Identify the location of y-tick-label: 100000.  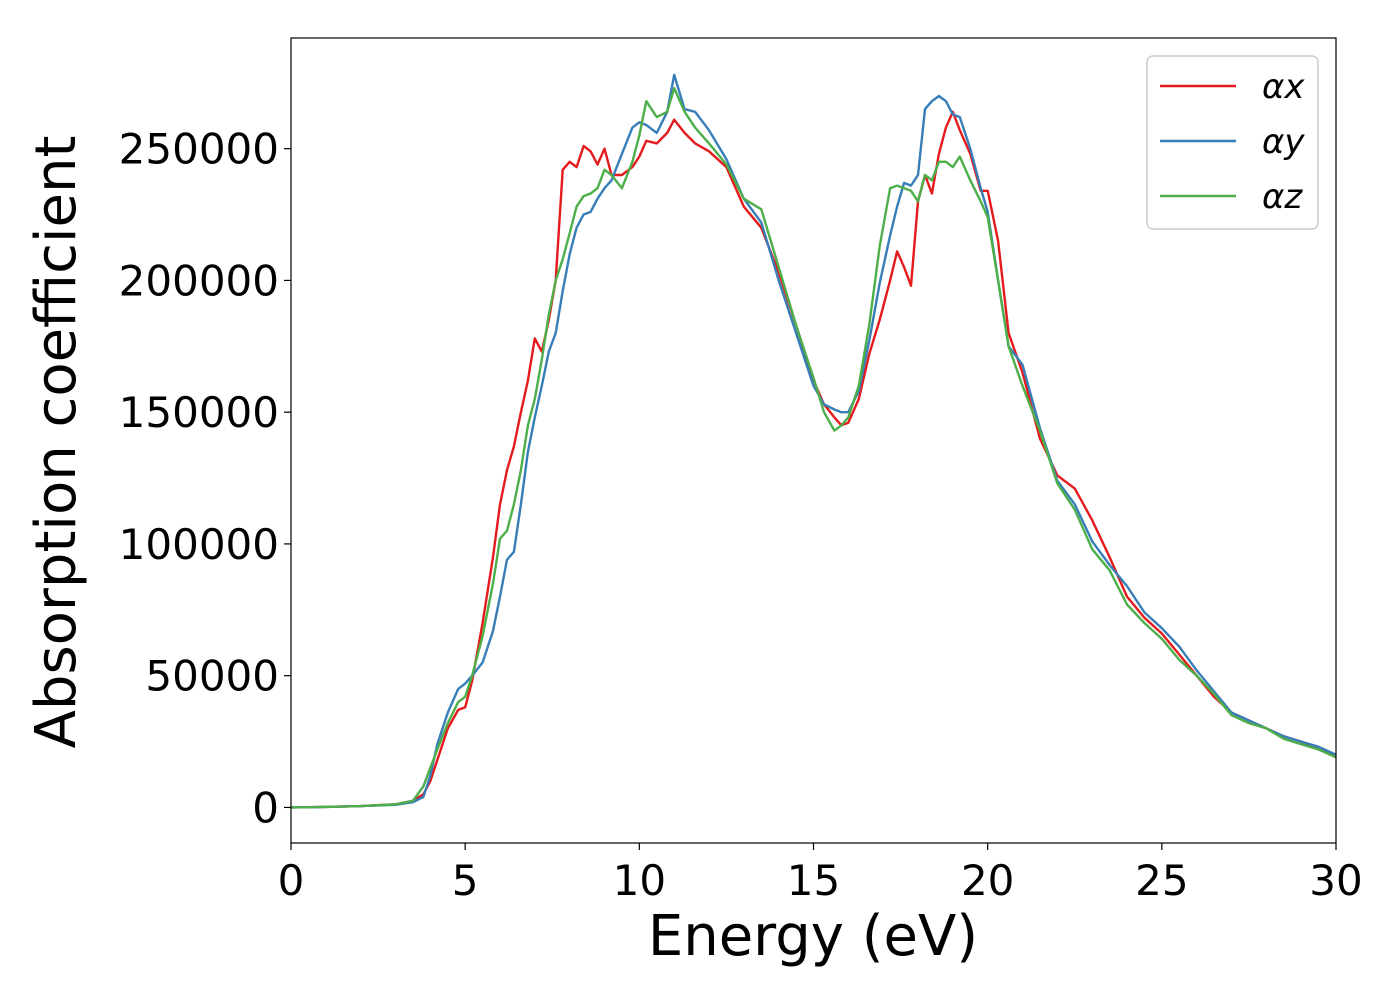
(199, 544).